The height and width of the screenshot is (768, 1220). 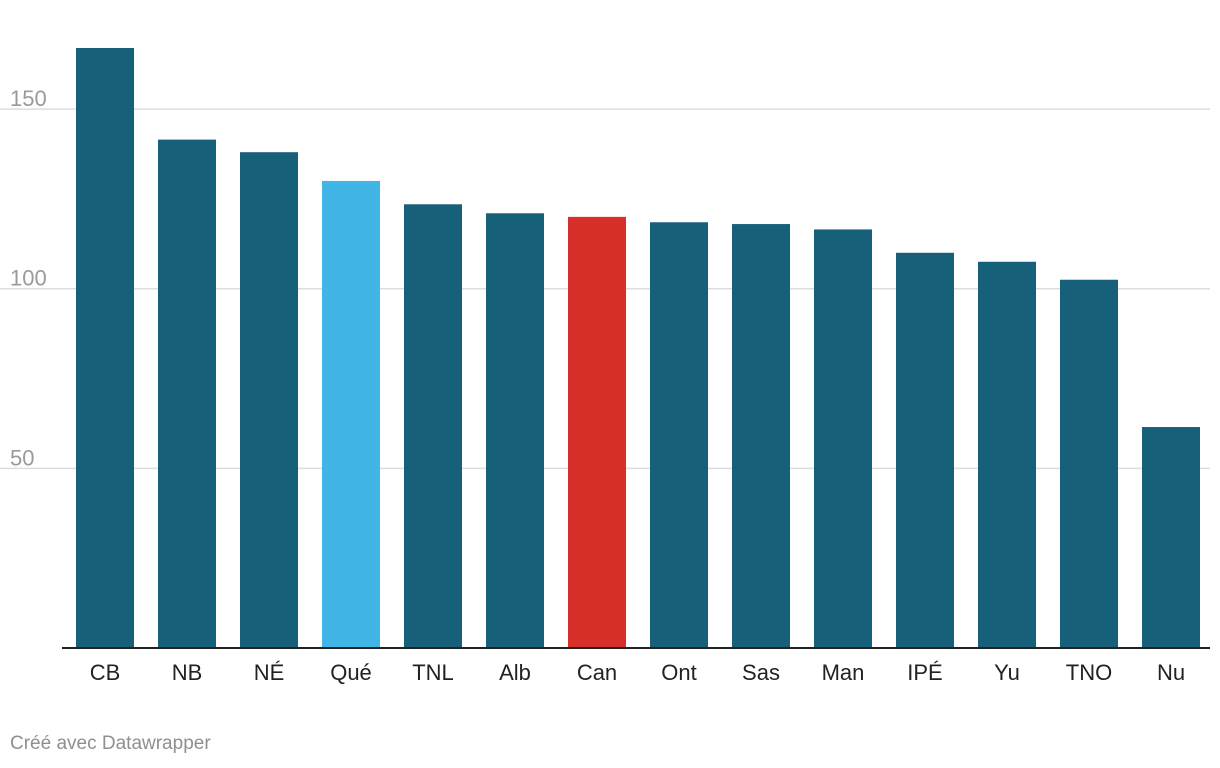 What do you see at coordinates (105, 348) in the screenshot?
I see `bar-CB` at bounding box center [105, 348].